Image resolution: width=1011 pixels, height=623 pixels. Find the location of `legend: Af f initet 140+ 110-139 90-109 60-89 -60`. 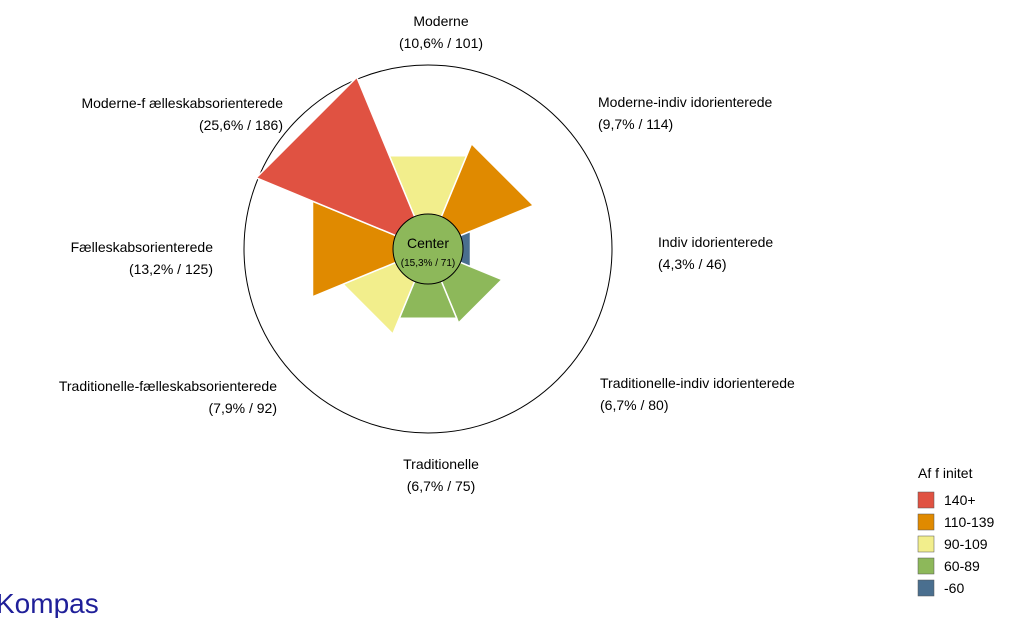

legend: Af f initet 140+ 110-139 90-109 60-89 -60 is located at coordinates (956, 531).